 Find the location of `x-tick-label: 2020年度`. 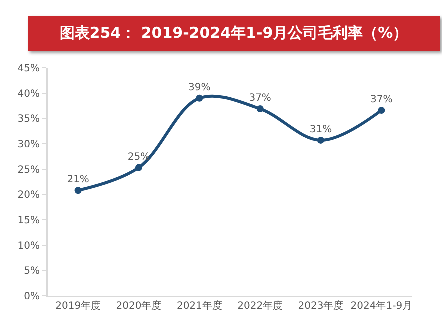

x-tick-label: 2020年度 is located at coordinates (139, 306).